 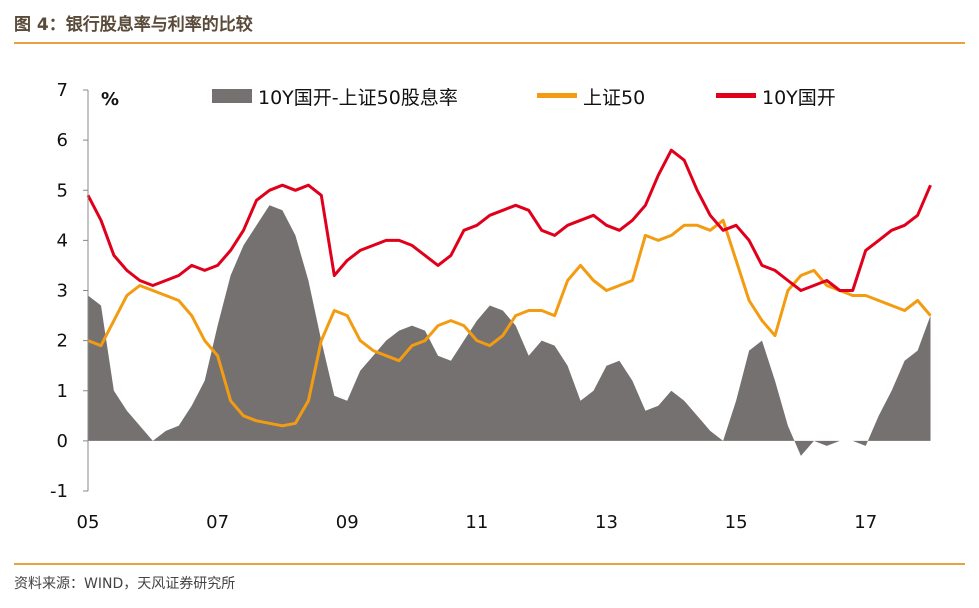 What do you see at coordinates (489, 564) in the screenshot?
I see `bottom-rule` at bounding box center [489, 564].